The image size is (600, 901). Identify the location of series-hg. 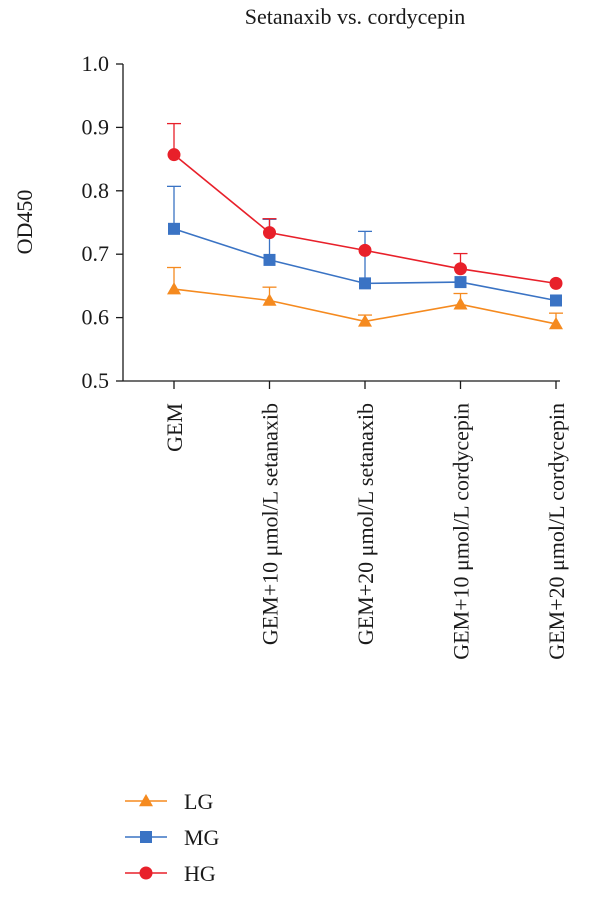
(365, 206).